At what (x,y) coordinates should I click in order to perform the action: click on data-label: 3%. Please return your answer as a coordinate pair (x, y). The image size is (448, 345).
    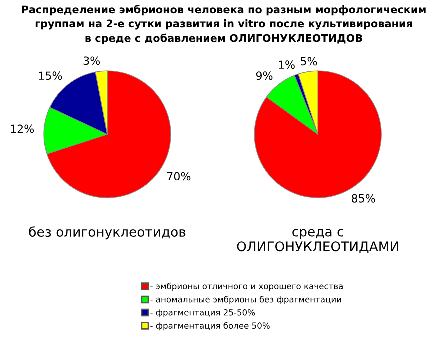
    Looking at the image, I should click on (92, 61).